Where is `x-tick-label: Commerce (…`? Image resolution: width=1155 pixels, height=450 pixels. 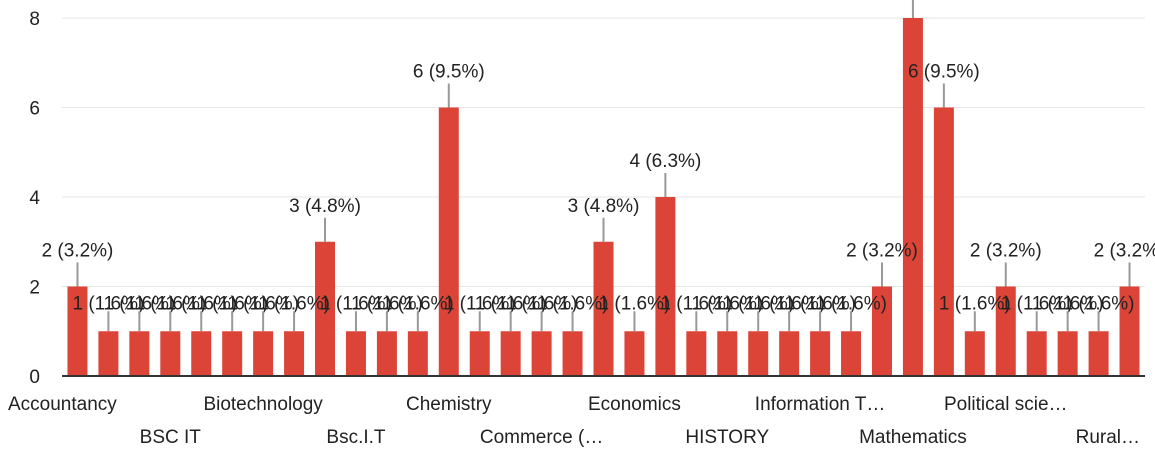 x-tick-label: Commerce (… is located at coordinates (542, 437).